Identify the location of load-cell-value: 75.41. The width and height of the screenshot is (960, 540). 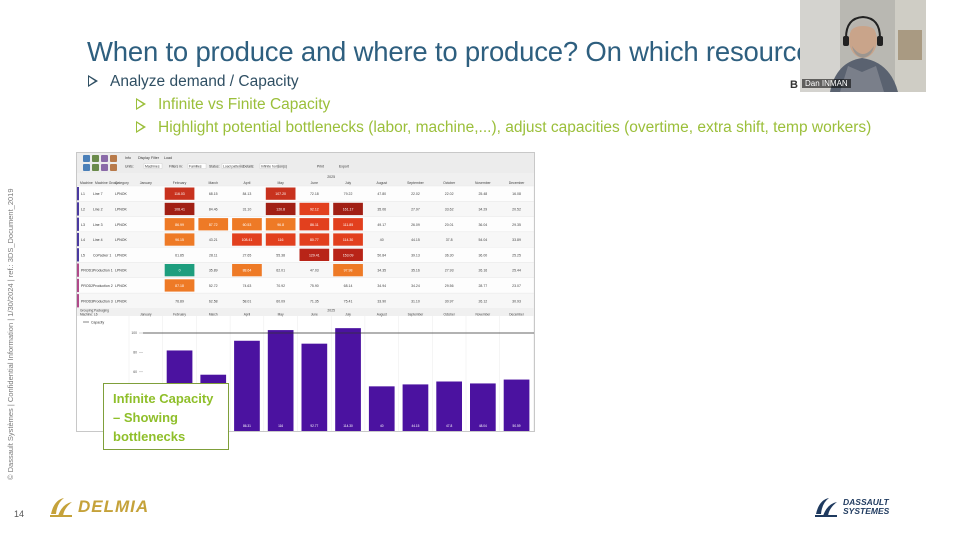
(348, 301).